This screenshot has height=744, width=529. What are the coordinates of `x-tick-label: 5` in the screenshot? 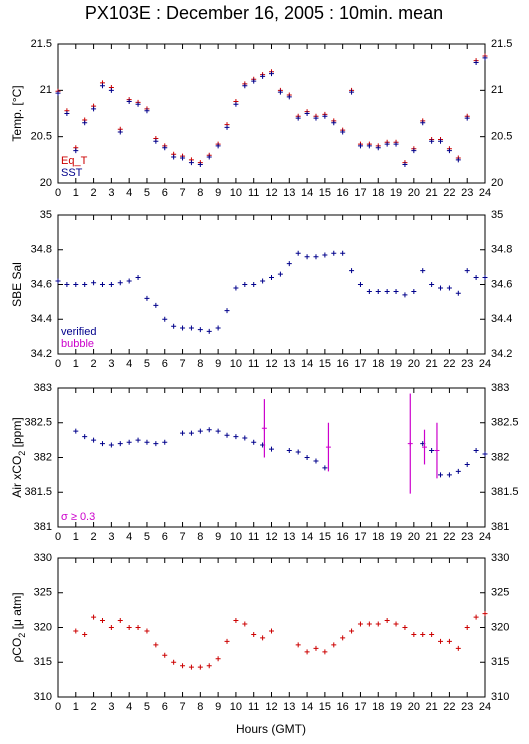 It's located at (147, 193).